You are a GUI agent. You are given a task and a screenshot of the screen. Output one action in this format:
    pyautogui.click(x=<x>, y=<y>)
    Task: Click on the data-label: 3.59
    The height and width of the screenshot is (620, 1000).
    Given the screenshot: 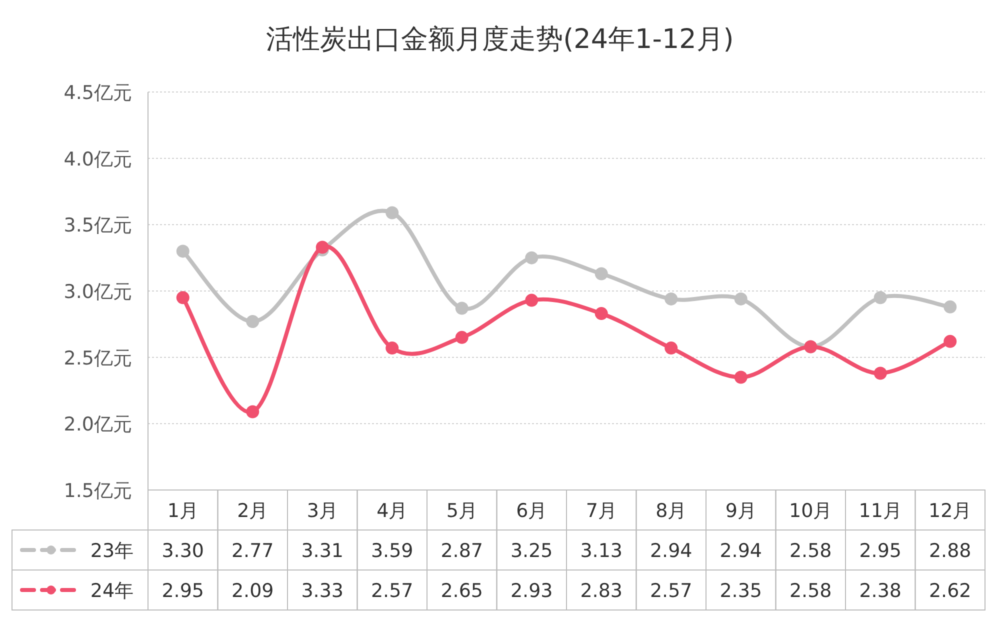 What is the action you would take?
    pyautogui.click(x=392, y=551)
    